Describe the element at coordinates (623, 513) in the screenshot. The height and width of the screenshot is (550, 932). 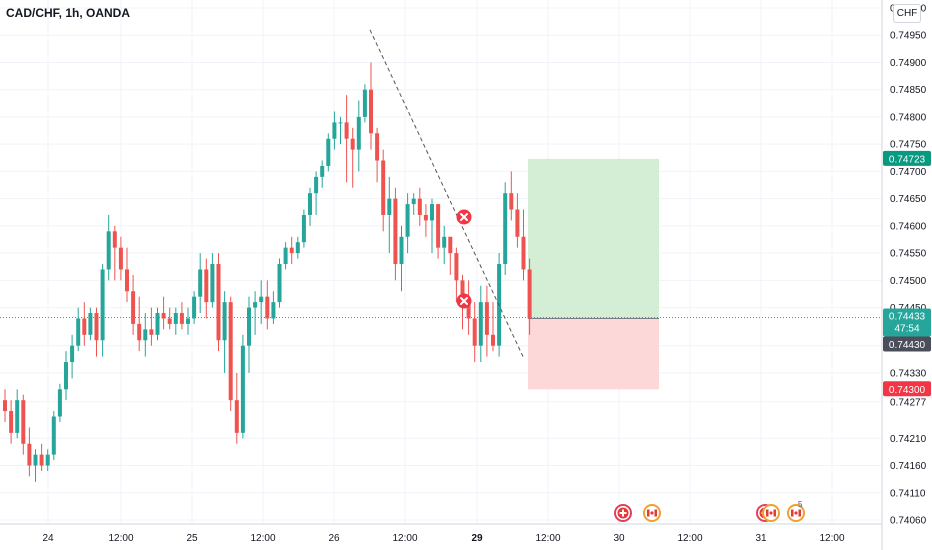
I see `swiss-flag-icon` at that location.